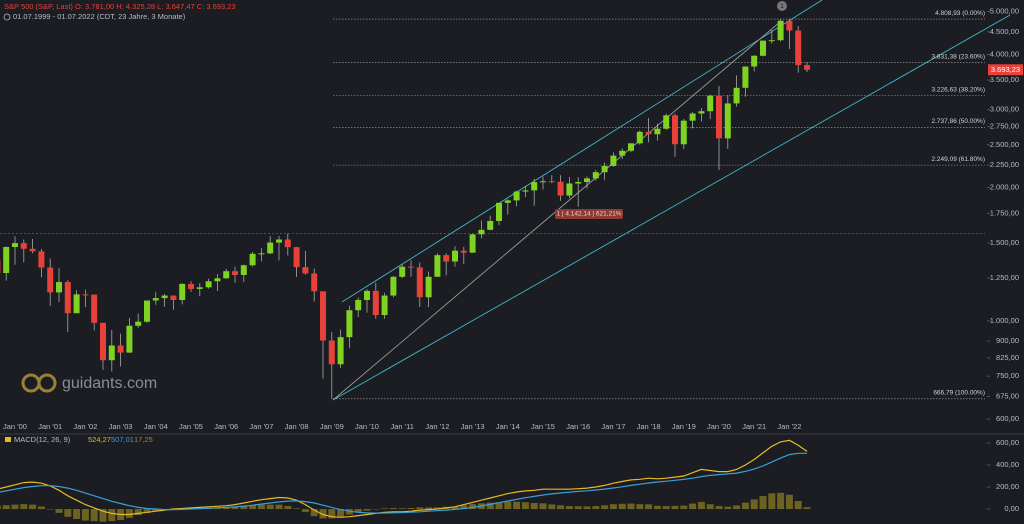 The width and height of the screenshot is (1024, 524). What do you see at coordinates (42, 439) in the screenshot?
I see `macd-title: MACD(12, 26, 9)` at bounding box center [42, 439].